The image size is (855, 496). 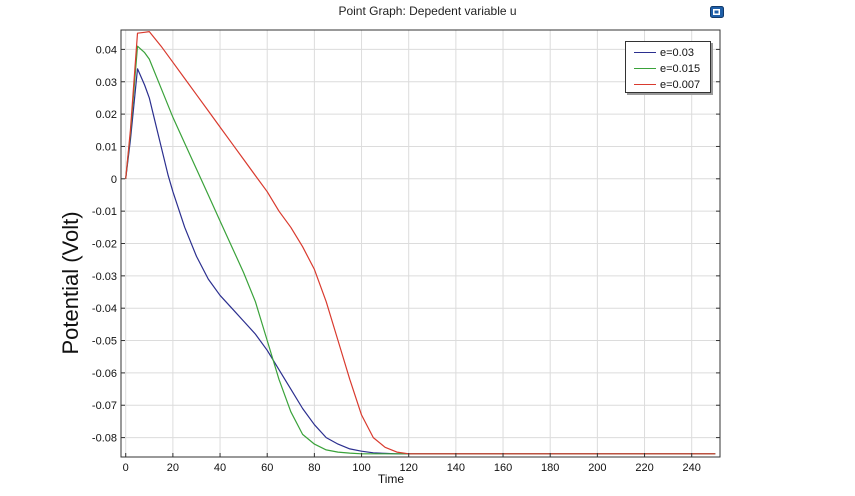 I want to click on legend-item: e=0.007, so click(x=668, y=84).